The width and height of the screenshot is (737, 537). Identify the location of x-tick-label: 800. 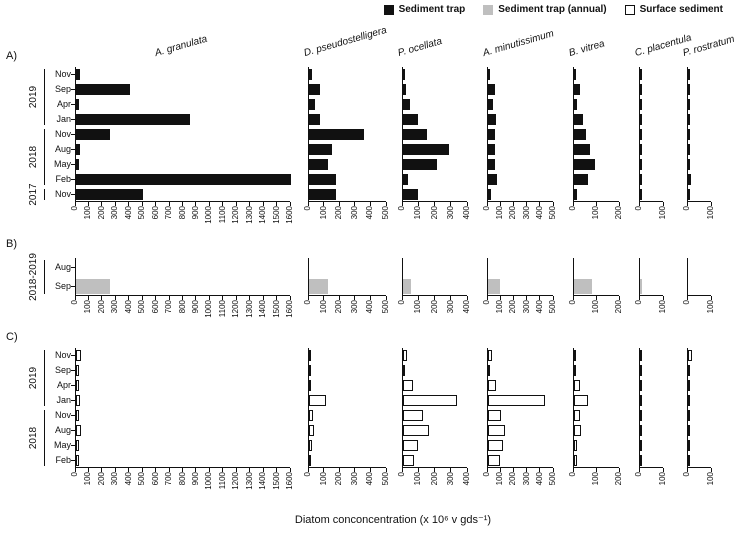
(182, 307).